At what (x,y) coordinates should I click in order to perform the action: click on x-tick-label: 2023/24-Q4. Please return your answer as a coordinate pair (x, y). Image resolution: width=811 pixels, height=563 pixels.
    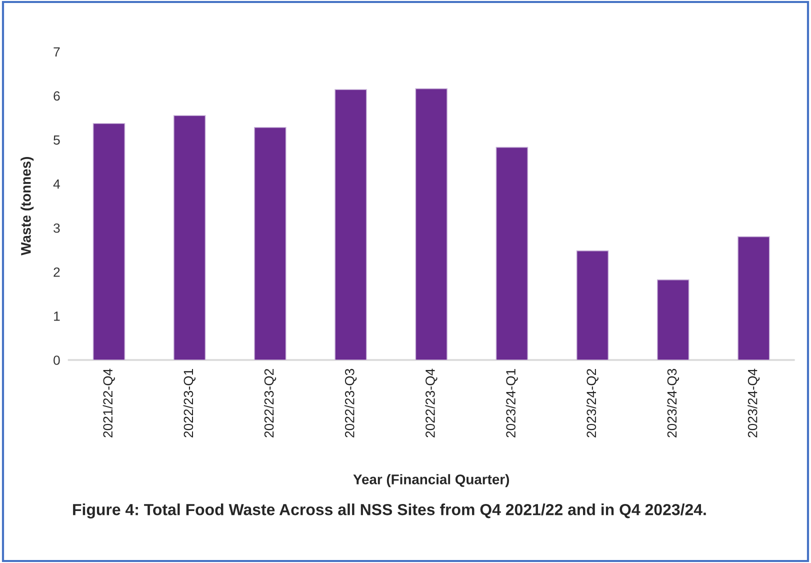
    Looking at the image, I should click on (754, 403).